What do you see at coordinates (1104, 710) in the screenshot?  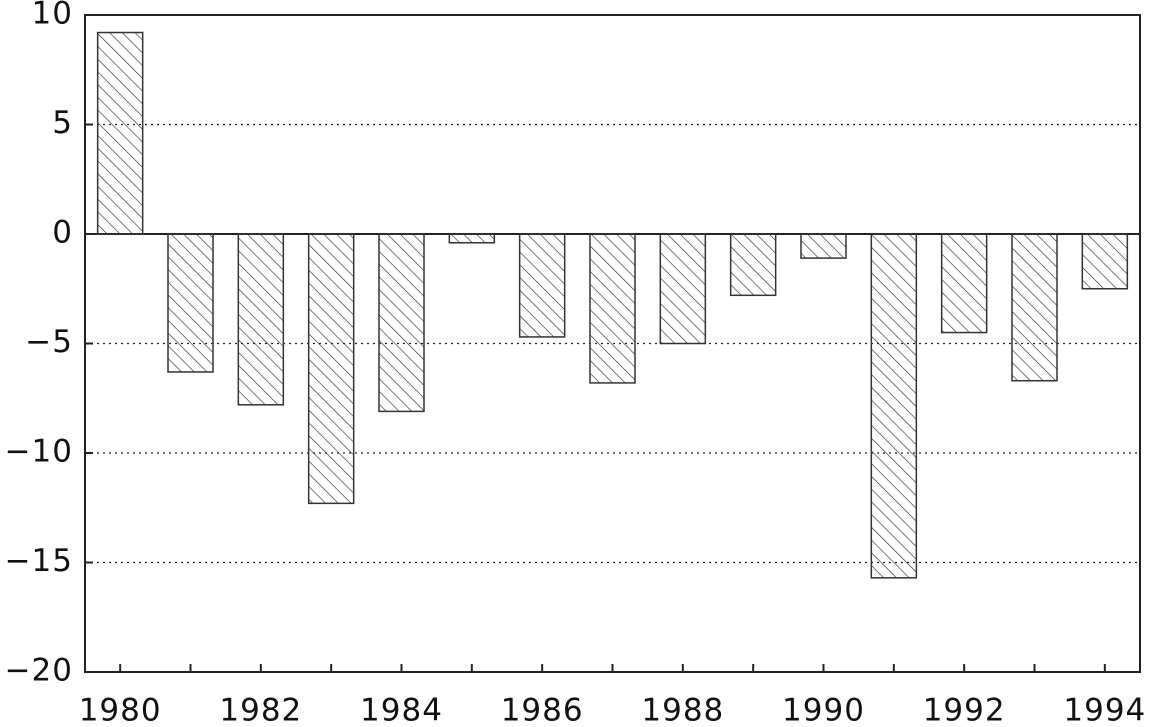 I see `x-tick-label: 1994` at bounding box center [1104, 710].